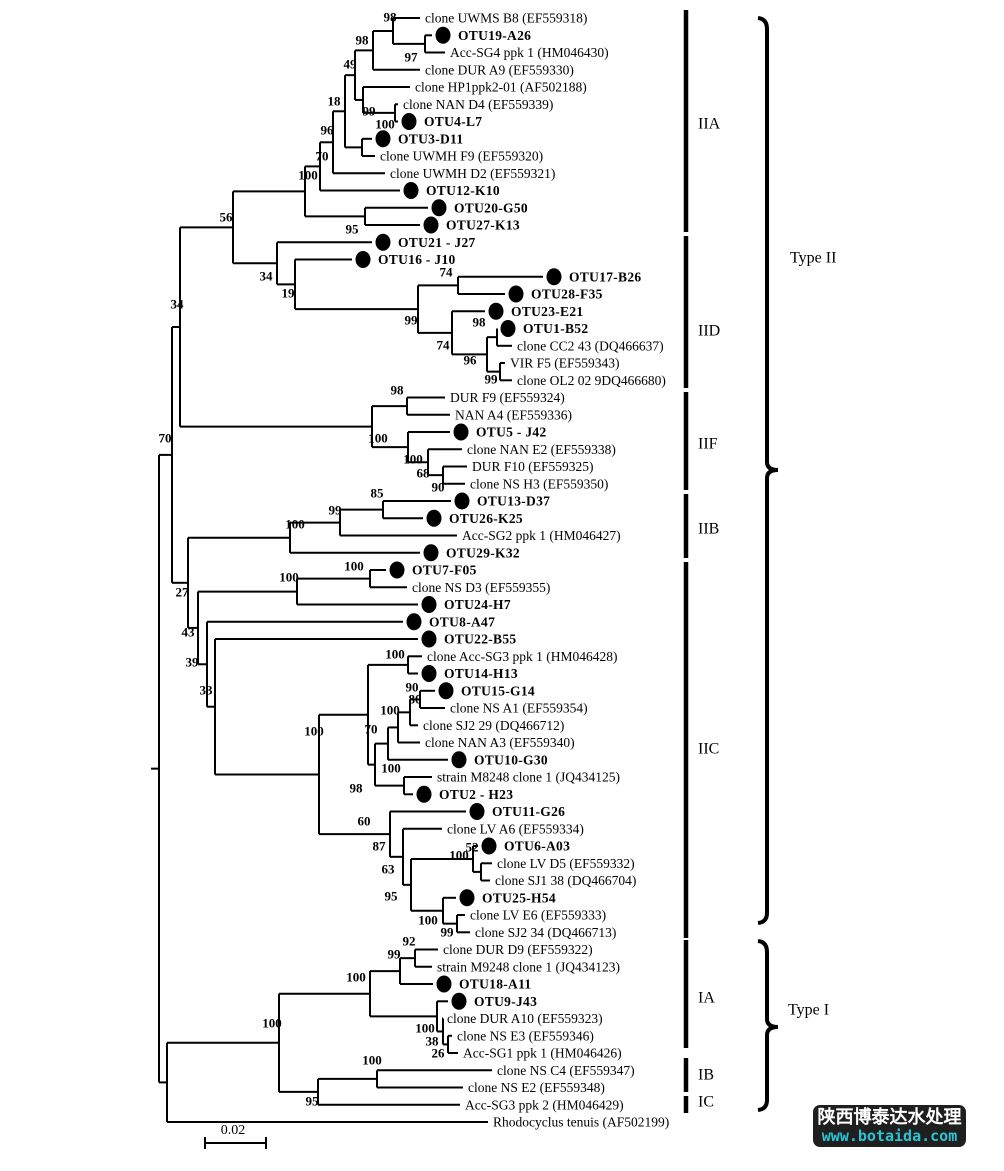 The height and width of the screenshot is (1171, 1004). Describe the element at coordinates (511, 432) in the screenshot. I see `otu-leaf-label: OTU5 - J42` at that location.